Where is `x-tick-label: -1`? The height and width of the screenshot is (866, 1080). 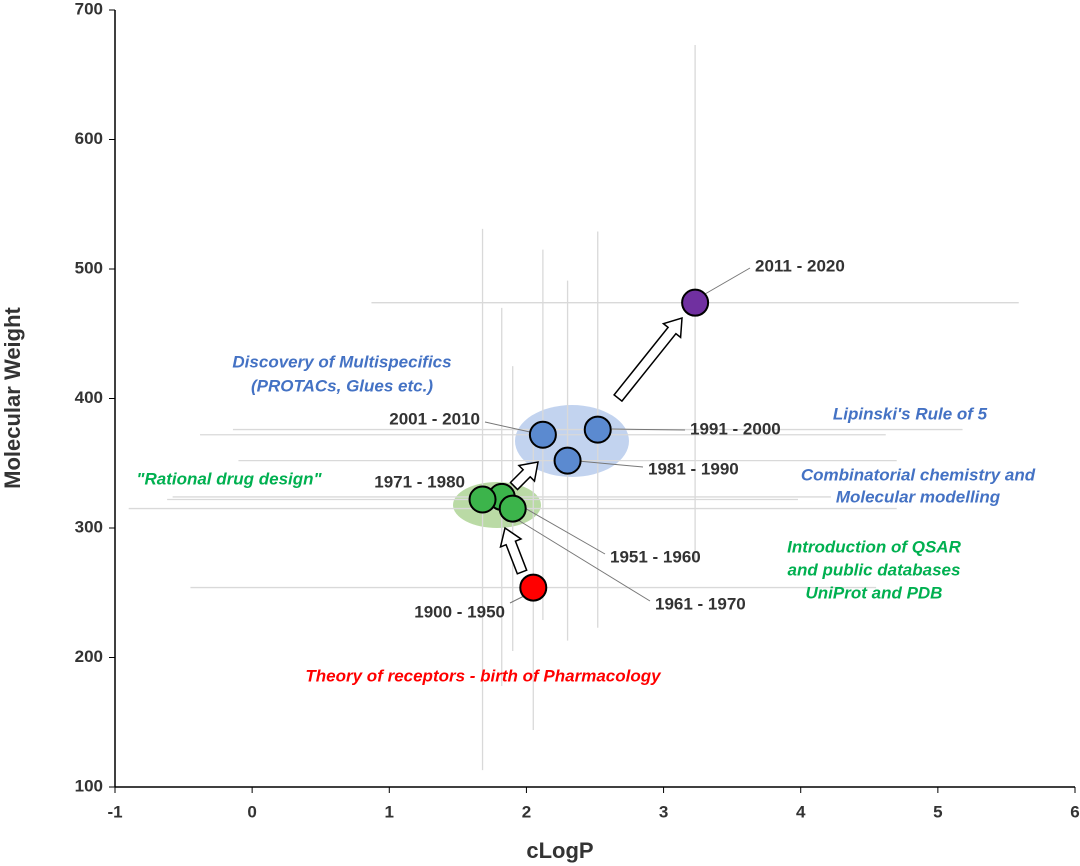
x-tick-label: -1 is located at coordinates (114, 811).